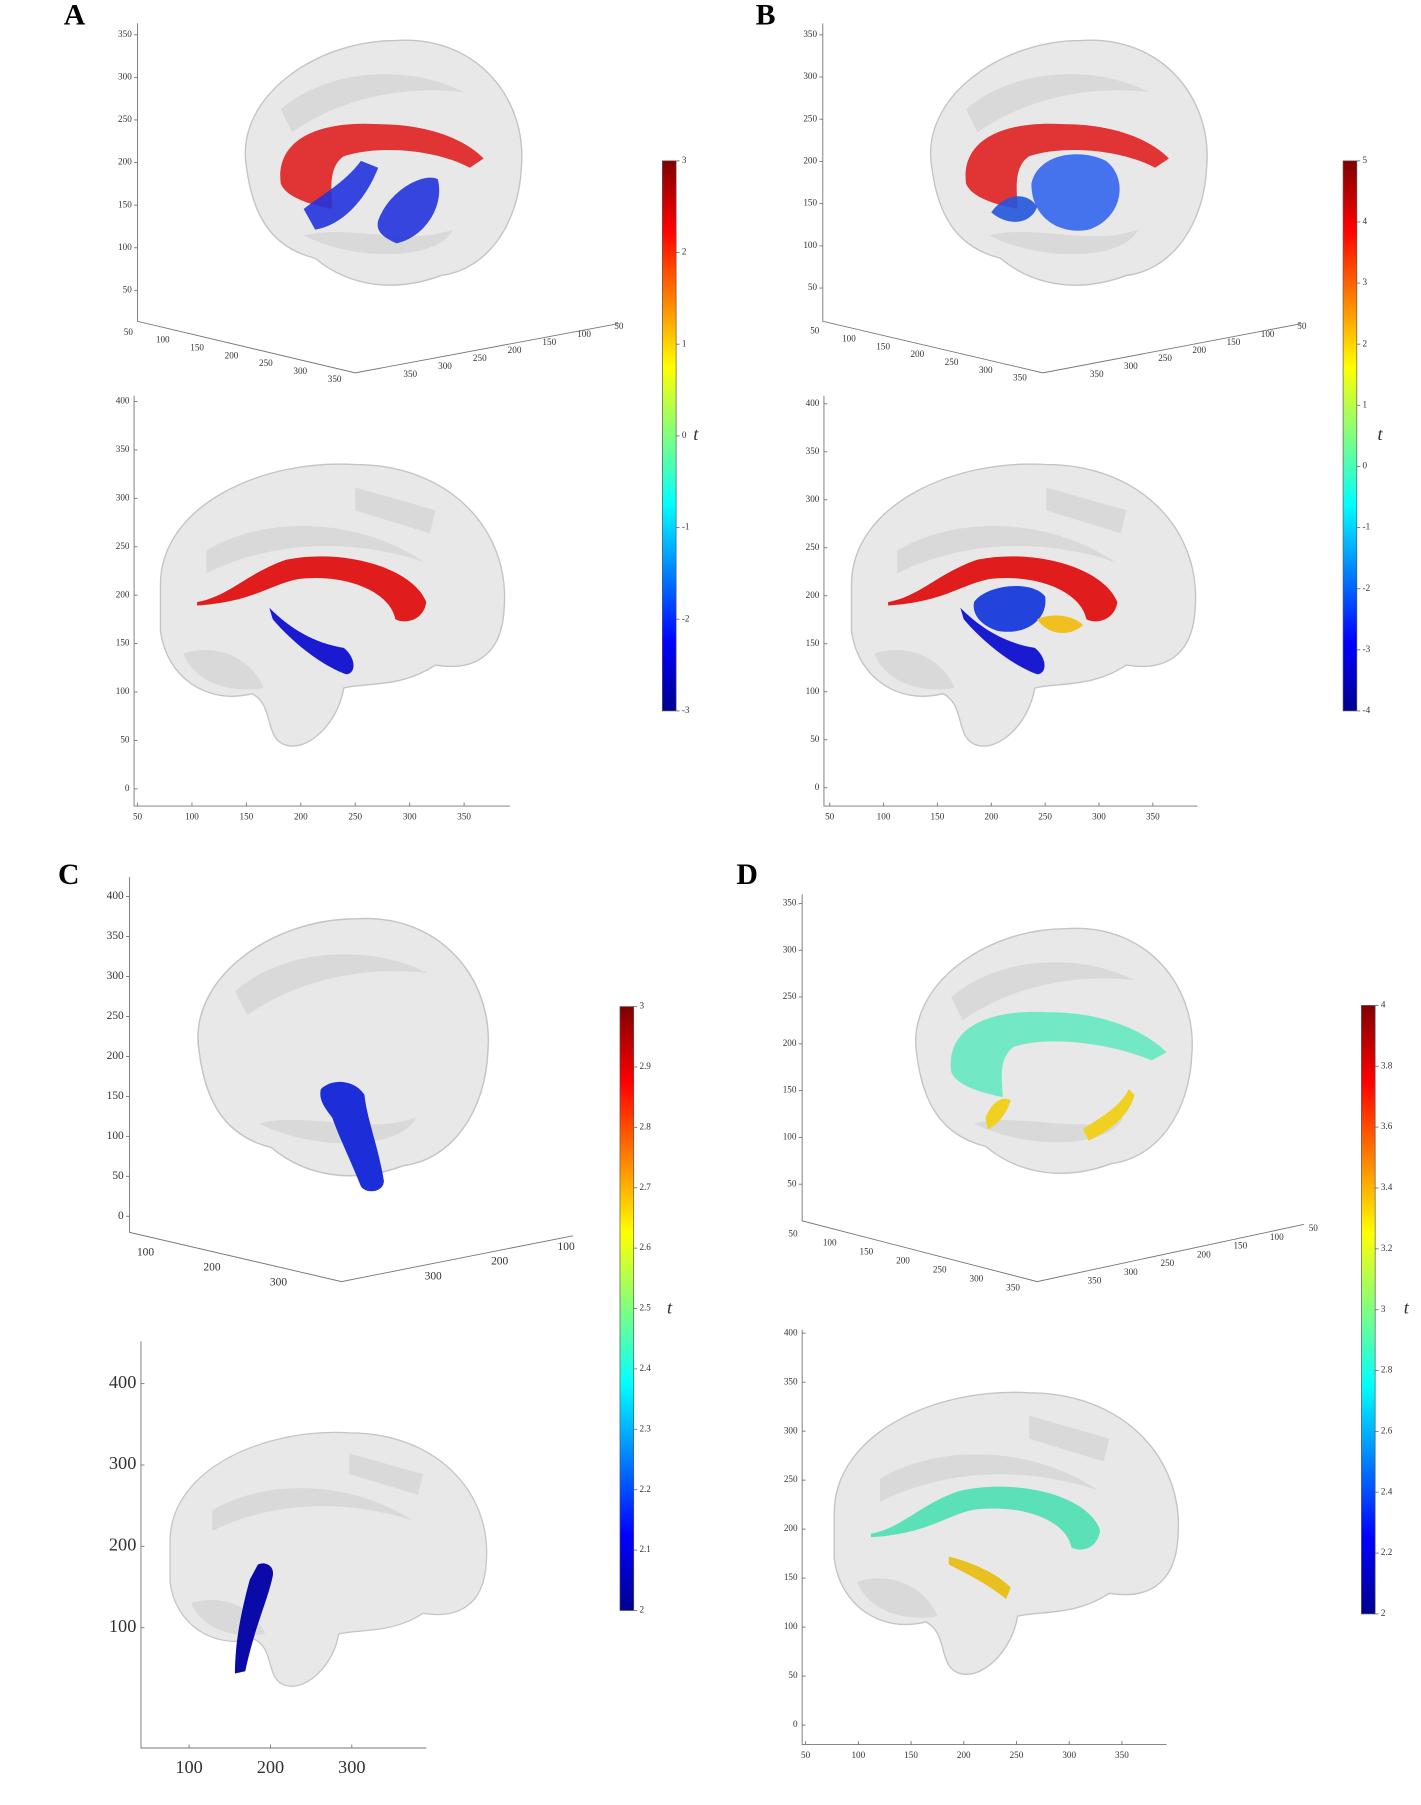 The width and height of the screenshot is (1421, 1805). What do you see at coordinates (790, 1137) in the screenshot?
I see `z-tick-label: 100` at bounding box center [790, 1137].